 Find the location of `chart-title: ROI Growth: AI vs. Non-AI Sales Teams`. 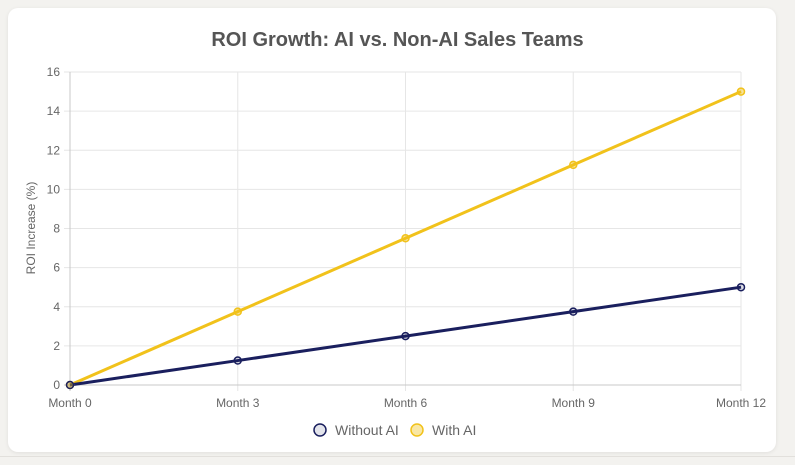

chart-title: ROI Growth: AI vs. Non-AI Sales Teams is located at coordinates (397, 40).